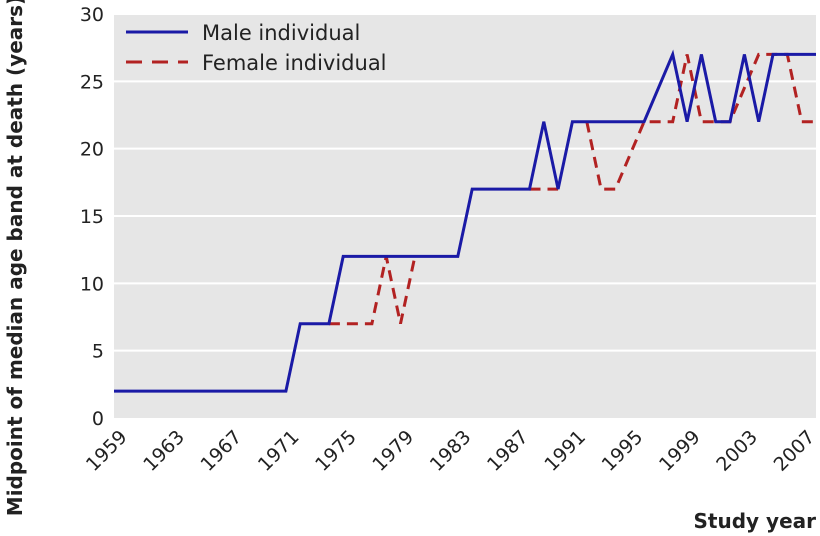 Image resolution: width=820 pixels, height=536 pixels. Describe the element at coordinates (98, 352) in the screenshot. I see `y-tick-label: 5` at that location.